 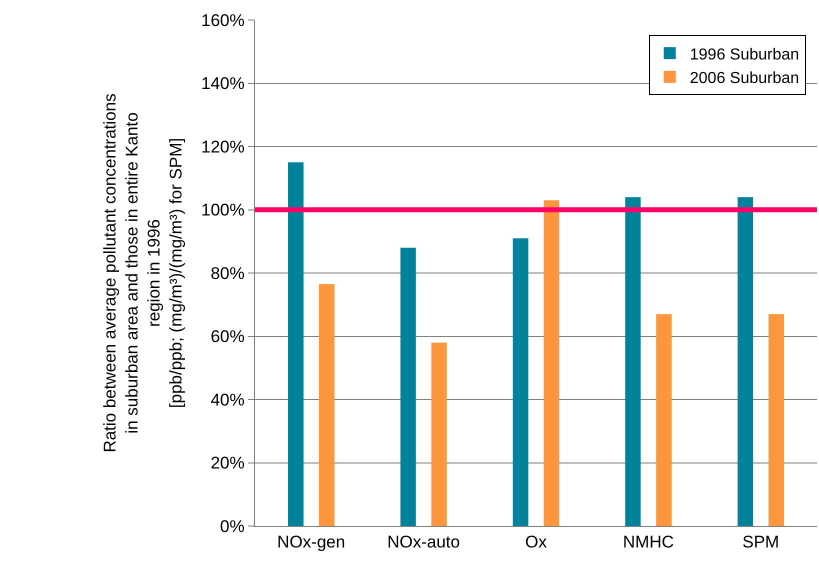 What do you see at coordinates (423, 542) in the screenshot?
I see `x-tick-label: NOx-auto` at bounding box center [423, 542].